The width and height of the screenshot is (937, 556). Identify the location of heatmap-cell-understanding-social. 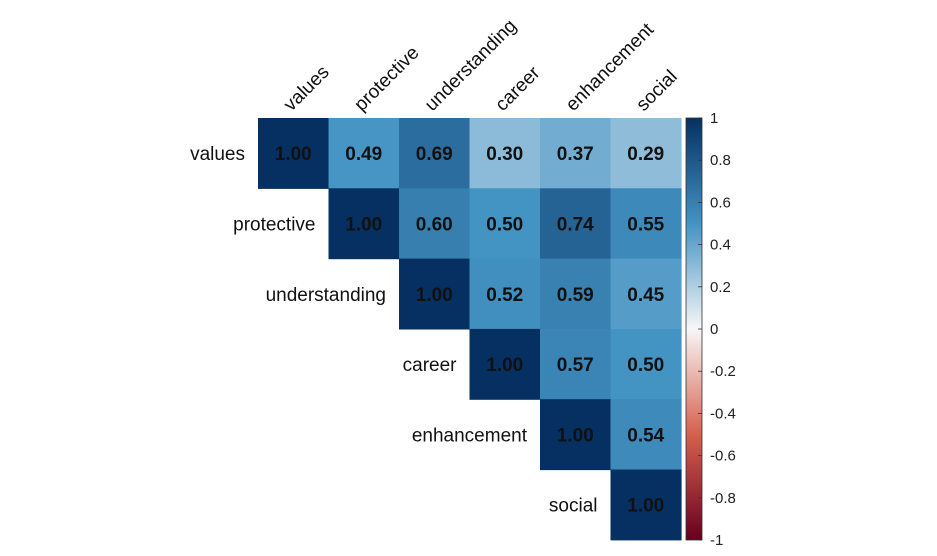
(646, 294).